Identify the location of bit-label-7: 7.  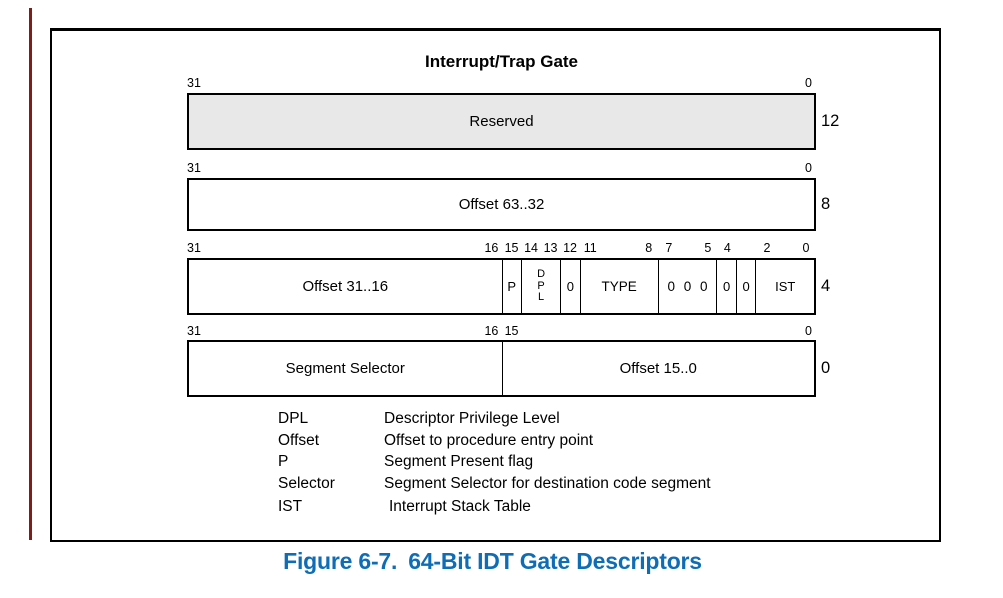
(669, 248).